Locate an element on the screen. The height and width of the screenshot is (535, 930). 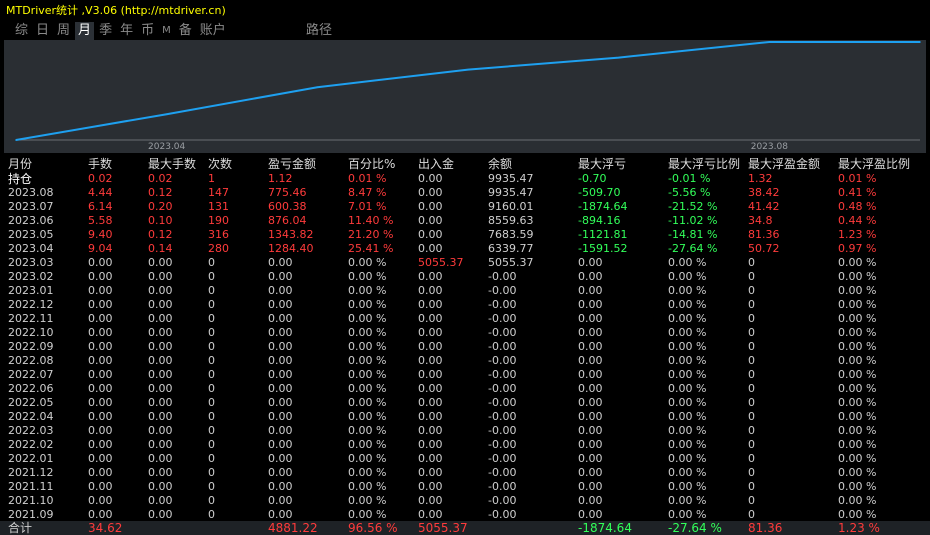
column-header: 出入金 is located at coordinates (436, 164).